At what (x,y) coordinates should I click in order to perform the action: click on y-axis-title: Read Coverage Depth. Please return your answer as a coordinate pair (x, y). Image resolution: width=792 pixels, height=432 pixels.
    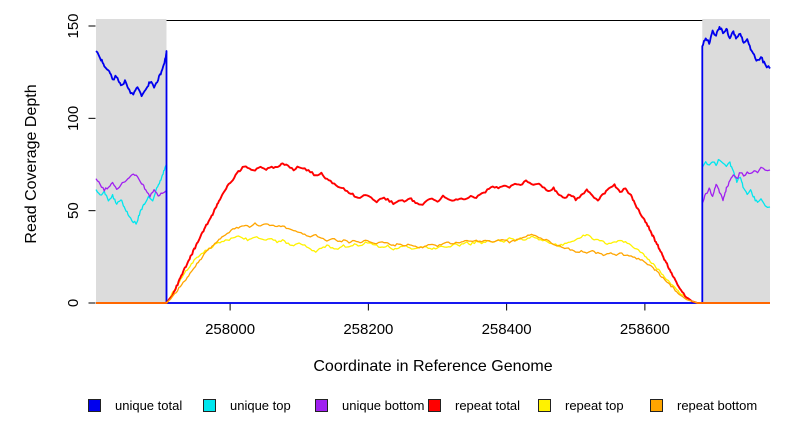
    Looking at the image, I should click on (31, 163).